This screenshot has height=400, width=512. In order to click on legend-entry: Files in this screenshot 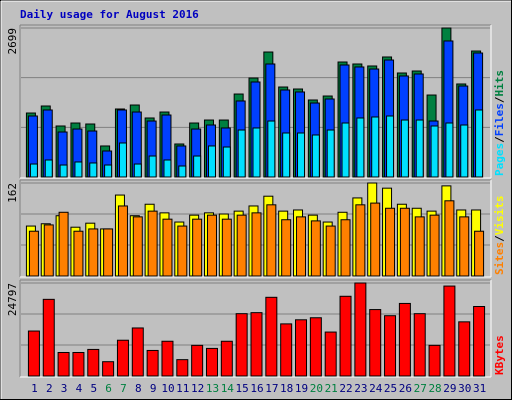, I will do `click(499, 119)`.